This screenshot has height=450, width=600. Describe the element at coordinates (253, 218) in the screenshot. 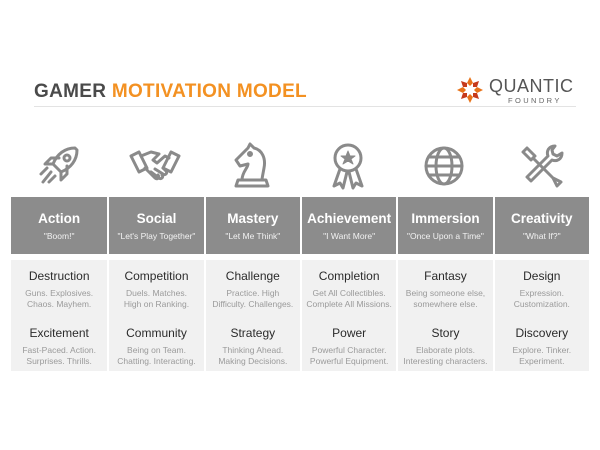

I see `category-title: Mastery` at that location.